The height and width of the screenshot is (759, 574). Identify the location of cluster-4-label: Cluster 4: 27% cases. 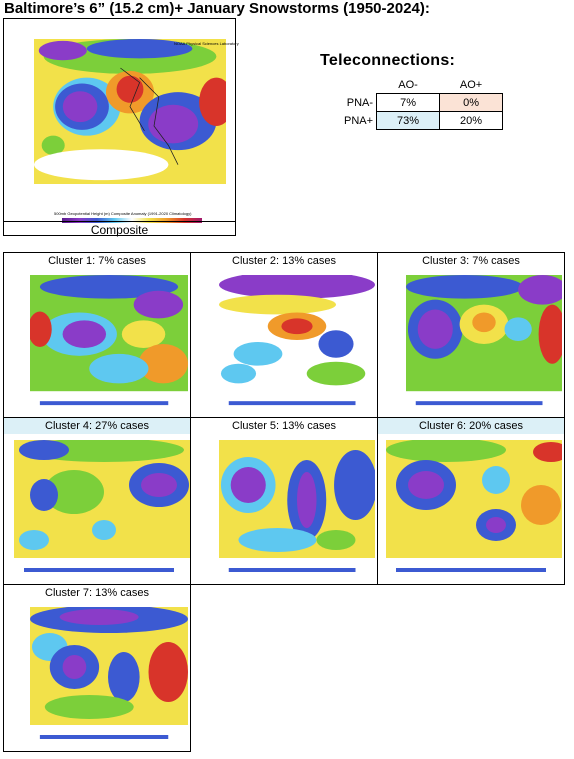
(97, 426).